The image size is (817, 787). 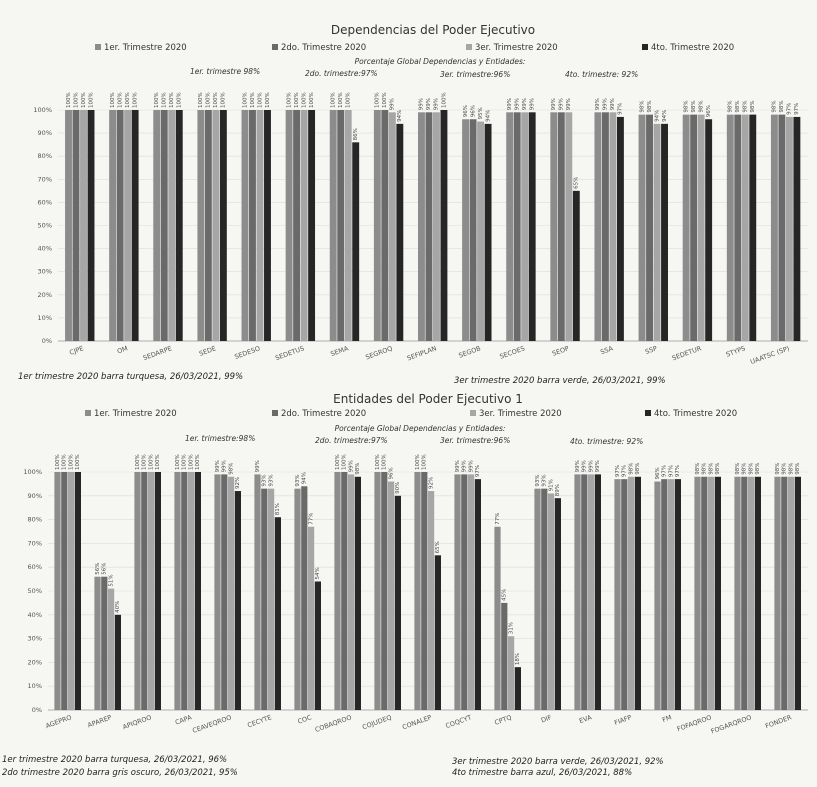 What do you see at coordinates (278, 509) in the screenshot?
I see `data-label: 81%` at bounding box center [278, 509].